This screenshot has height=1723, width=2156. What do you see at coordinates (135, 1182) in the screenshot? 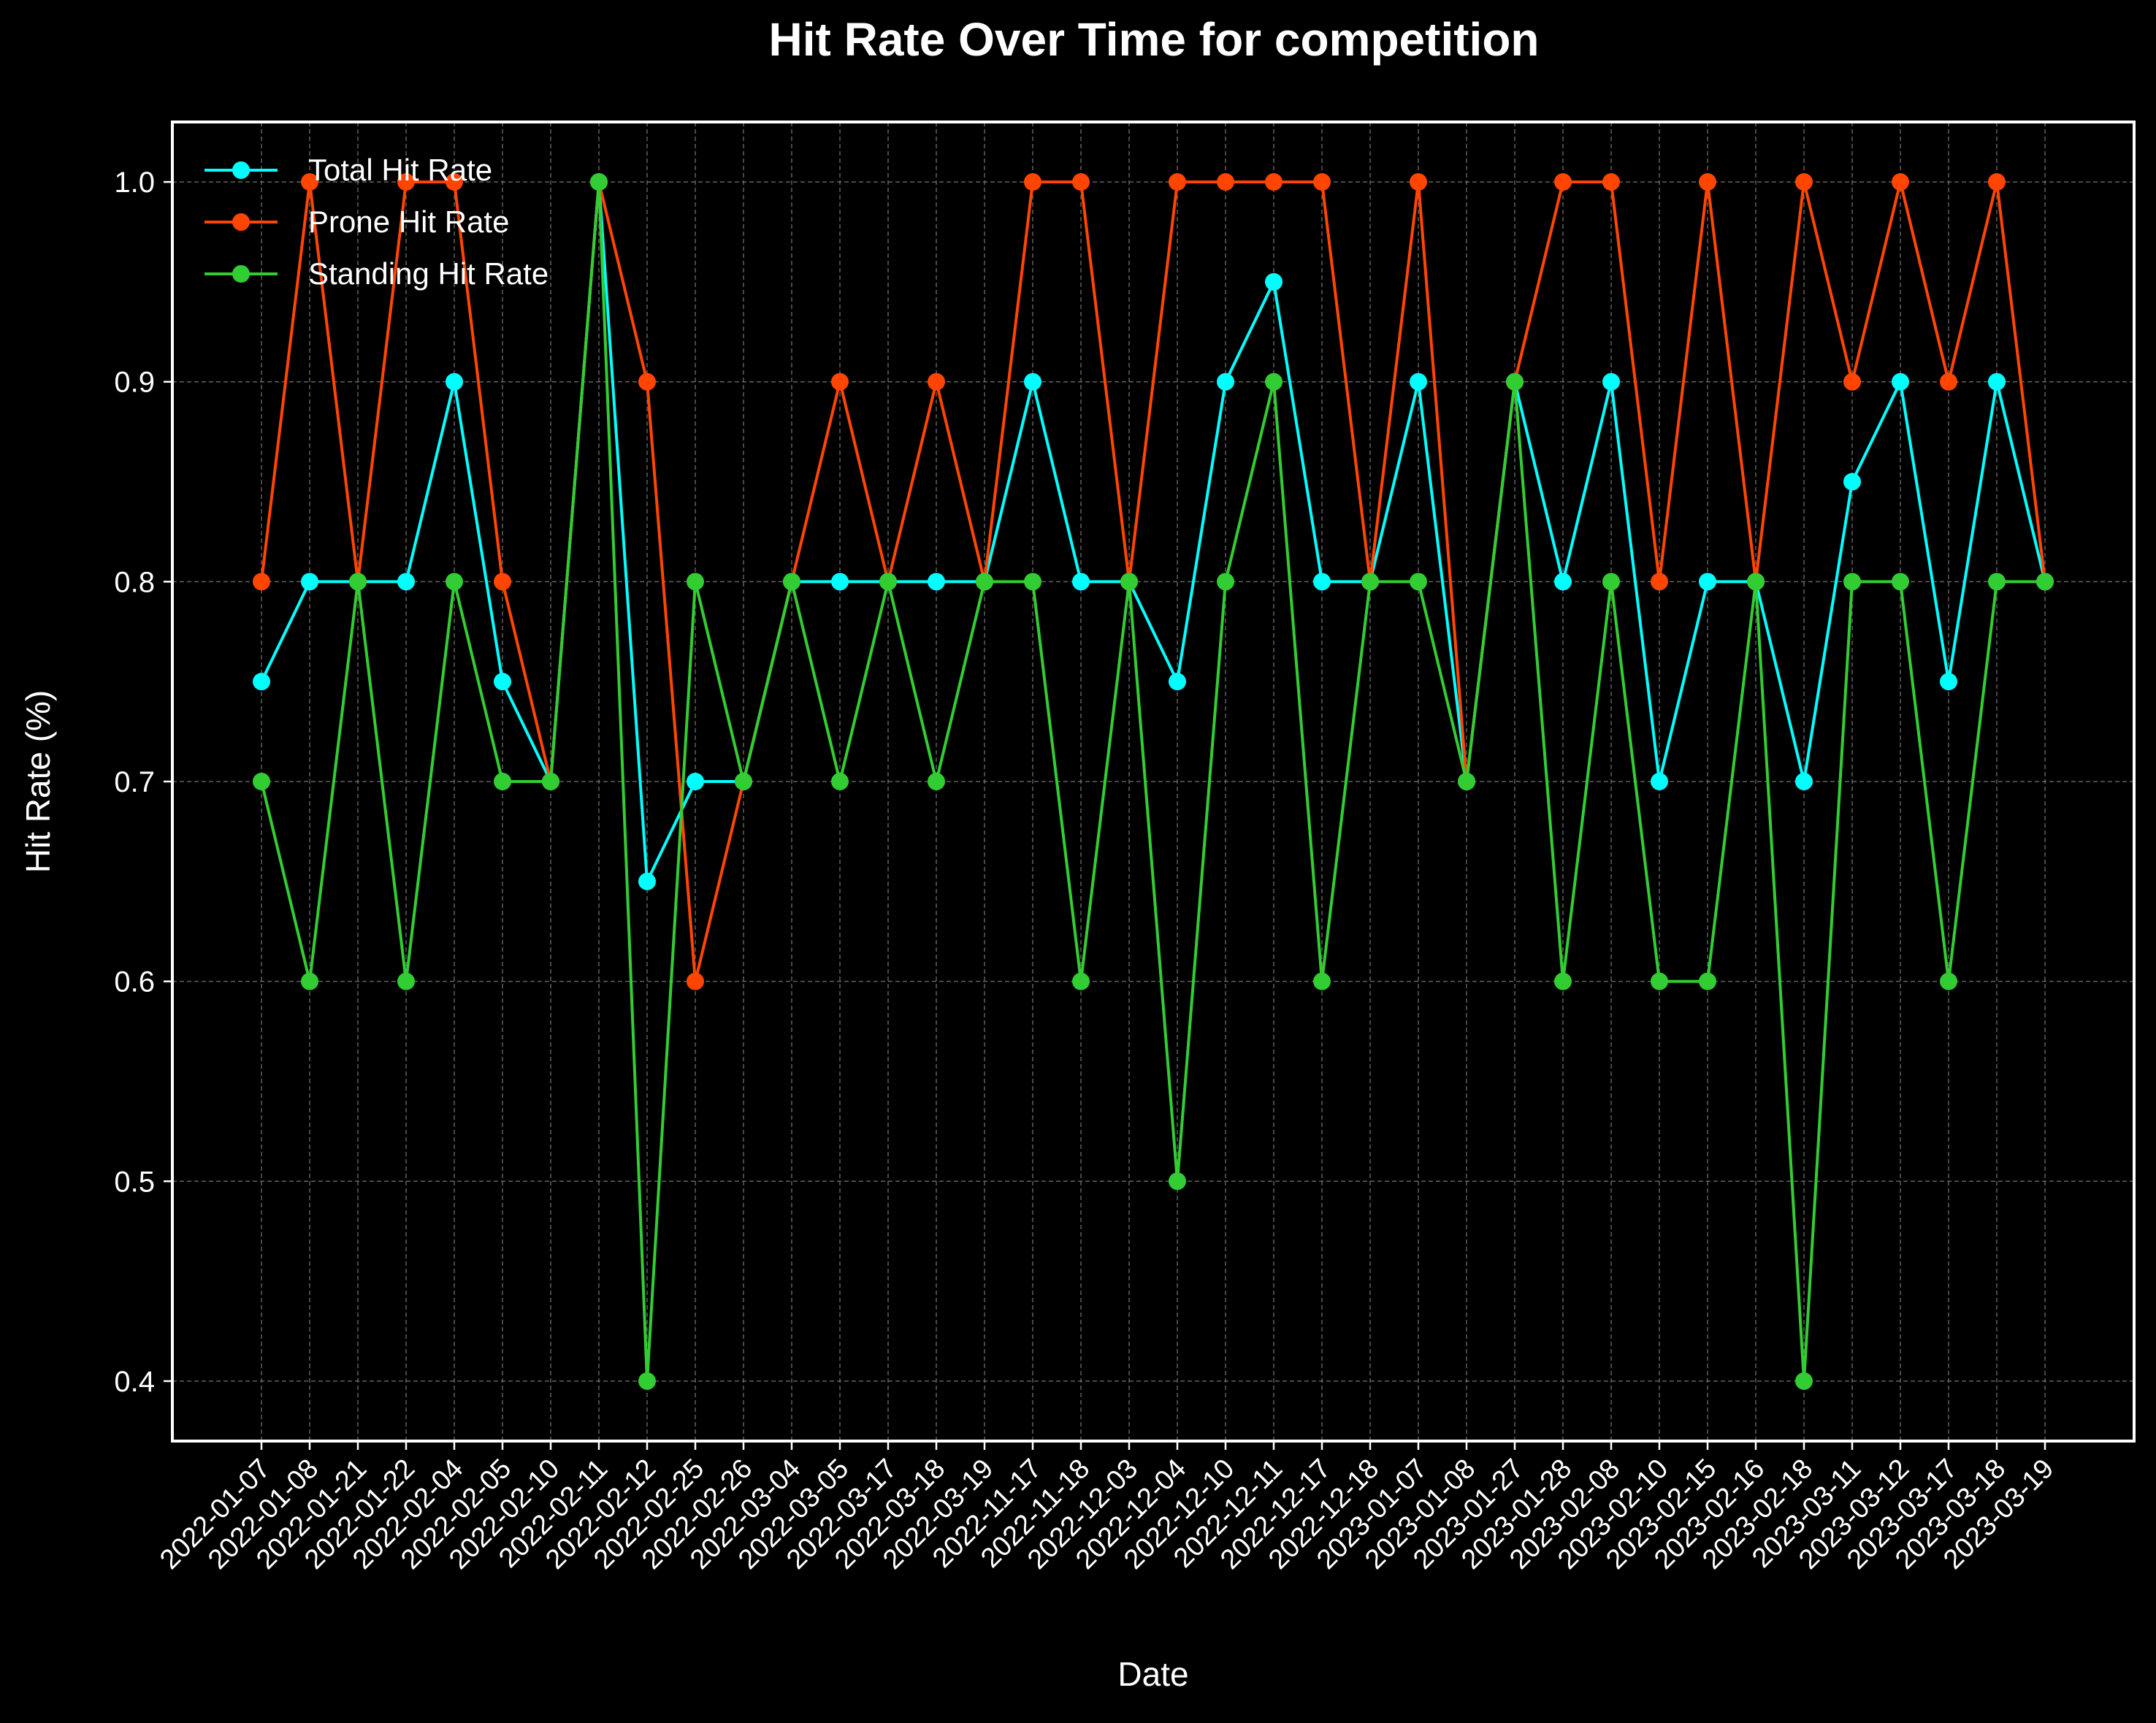
I see `y-tick-label: 0.5` at bounding box center [135, 1182].